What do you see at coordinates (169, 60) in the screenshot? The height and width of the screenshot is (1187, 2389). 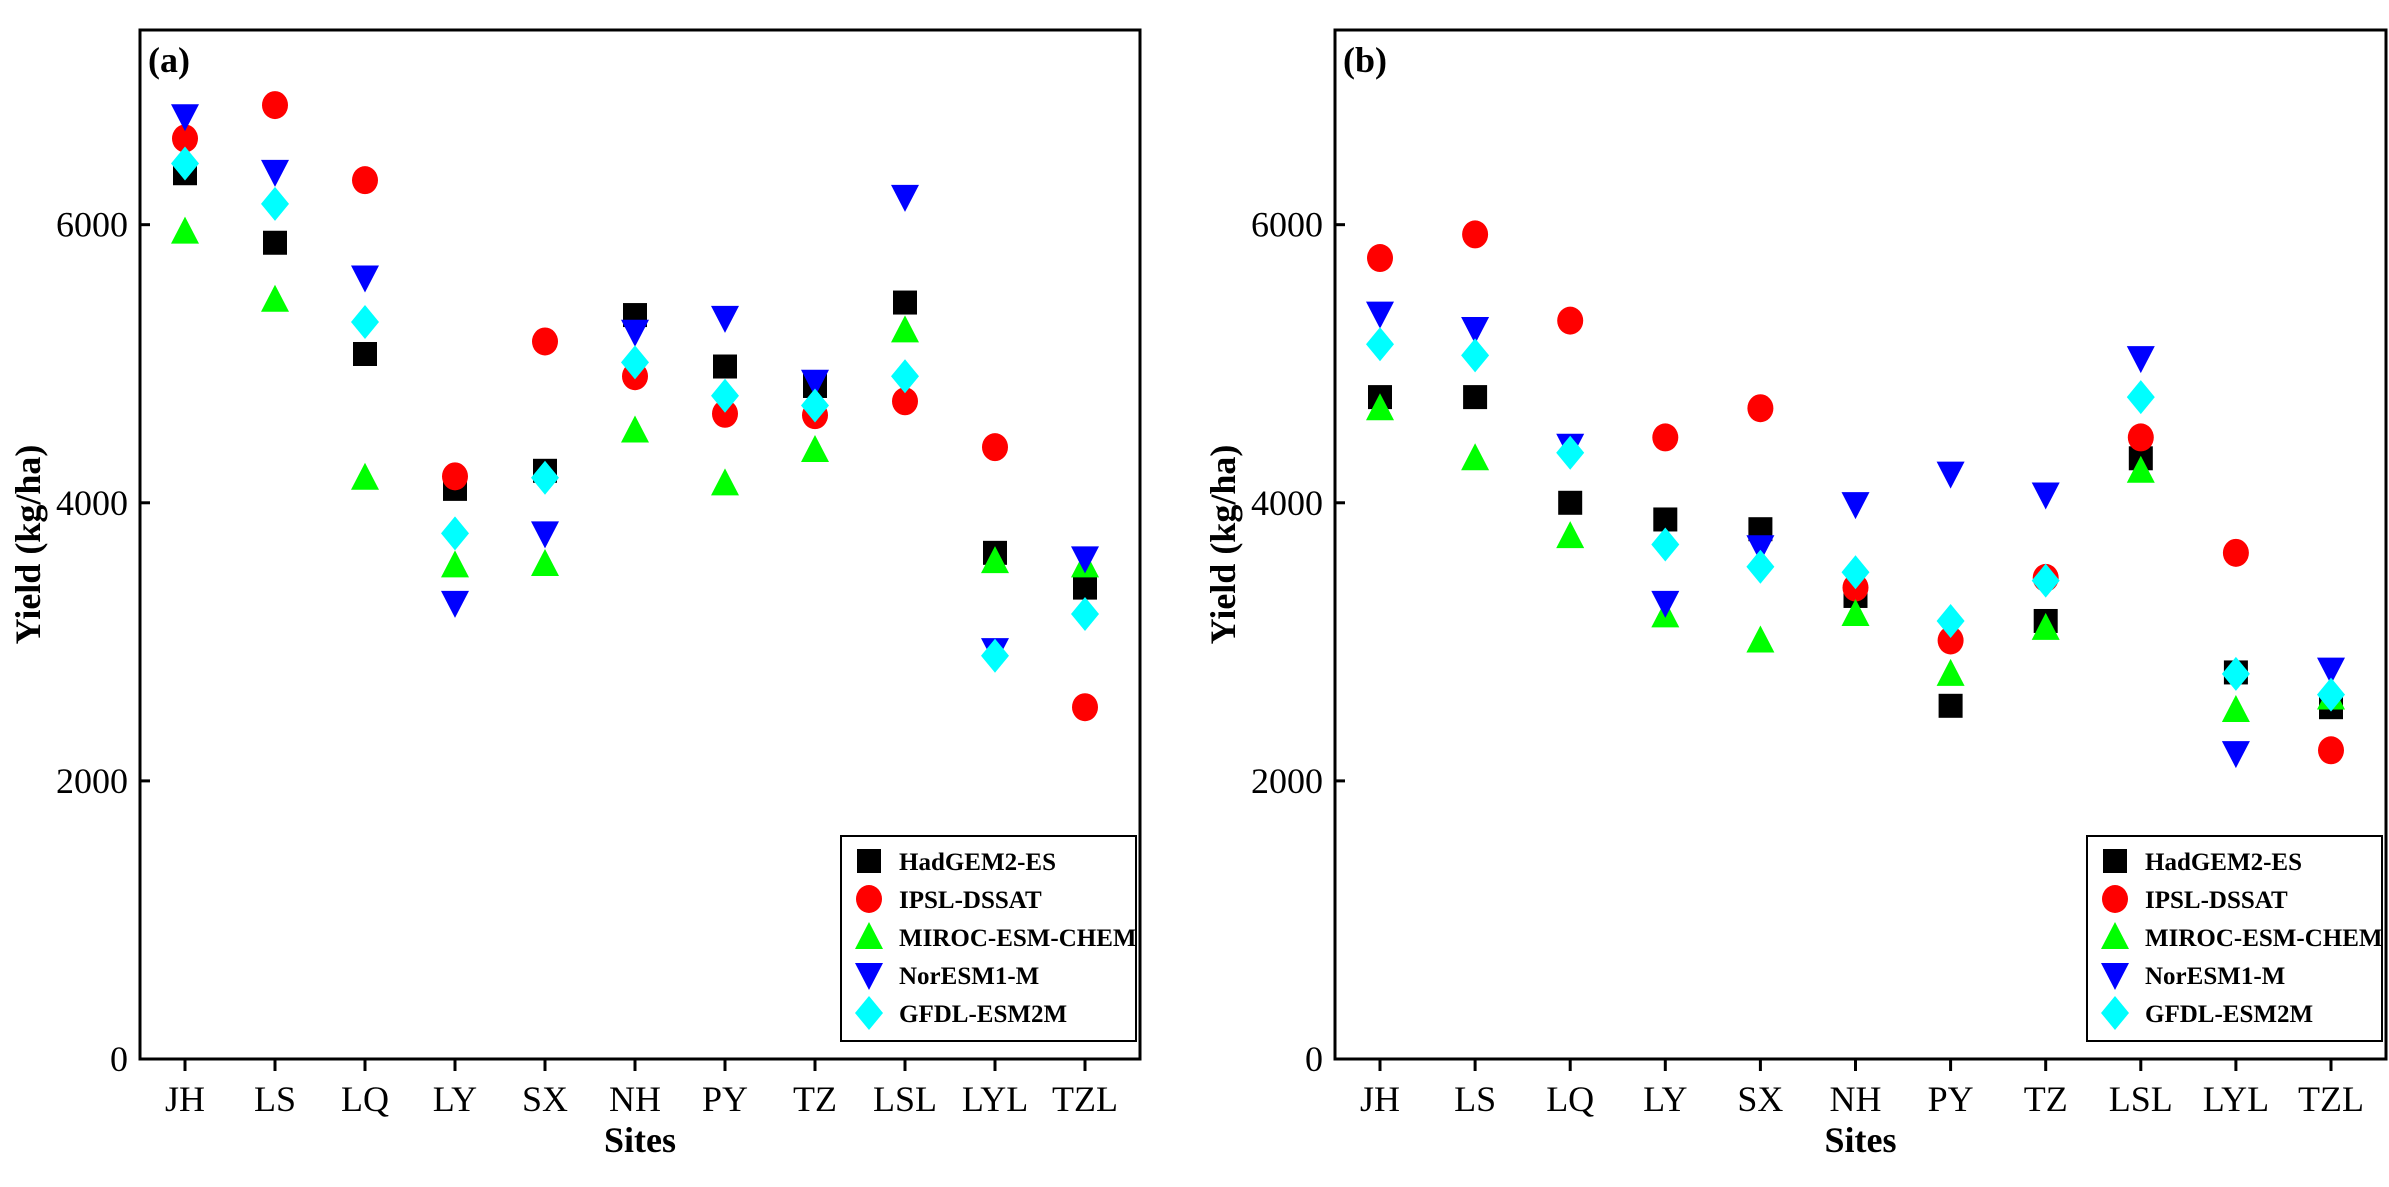 I see `panel-label: (a)` at bounding box center [169, 60].